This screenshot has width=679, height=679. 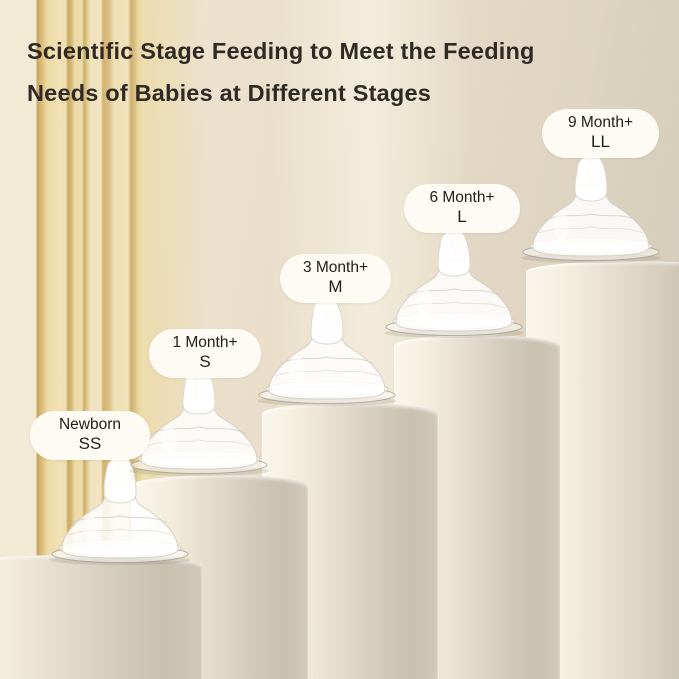 I want to click on stage-label-9-month: 9 Month+ LL, so click(x=600, y=133).